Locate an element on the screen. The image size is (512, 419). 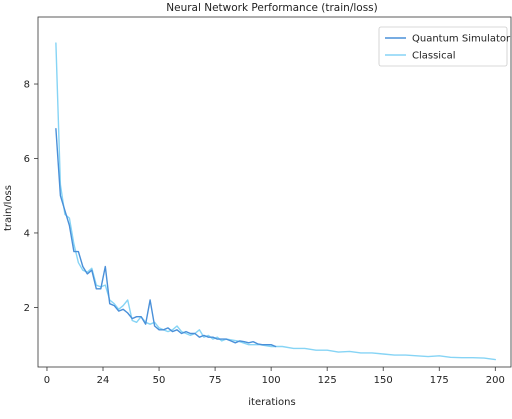
legend-label-quantum-simulator: Quantum Simulator is located at coordinates (461, 39).